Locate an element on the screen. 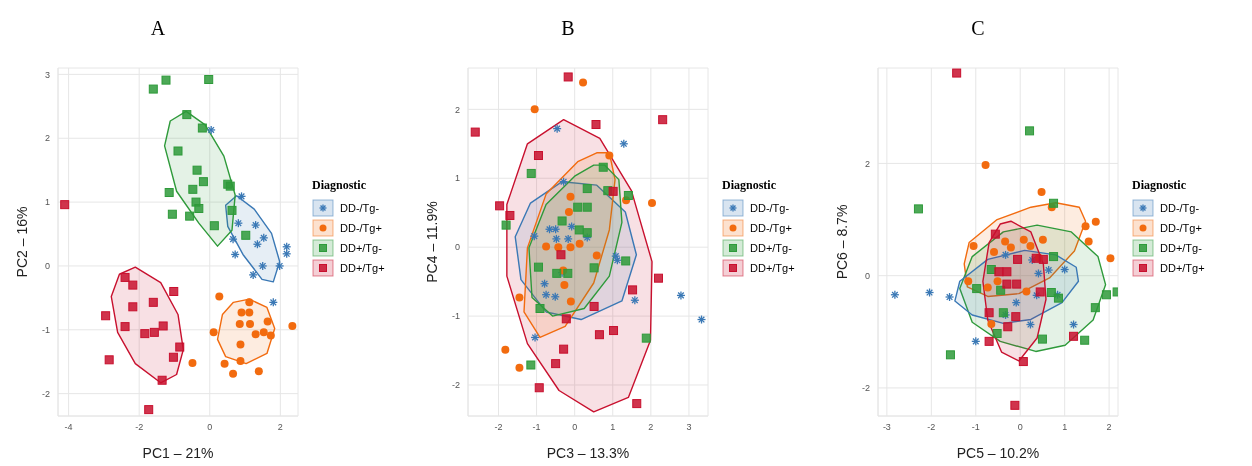 The width and height of the screenshot is (1252, 466). chart-title: B is located at coordinates (568, 28).